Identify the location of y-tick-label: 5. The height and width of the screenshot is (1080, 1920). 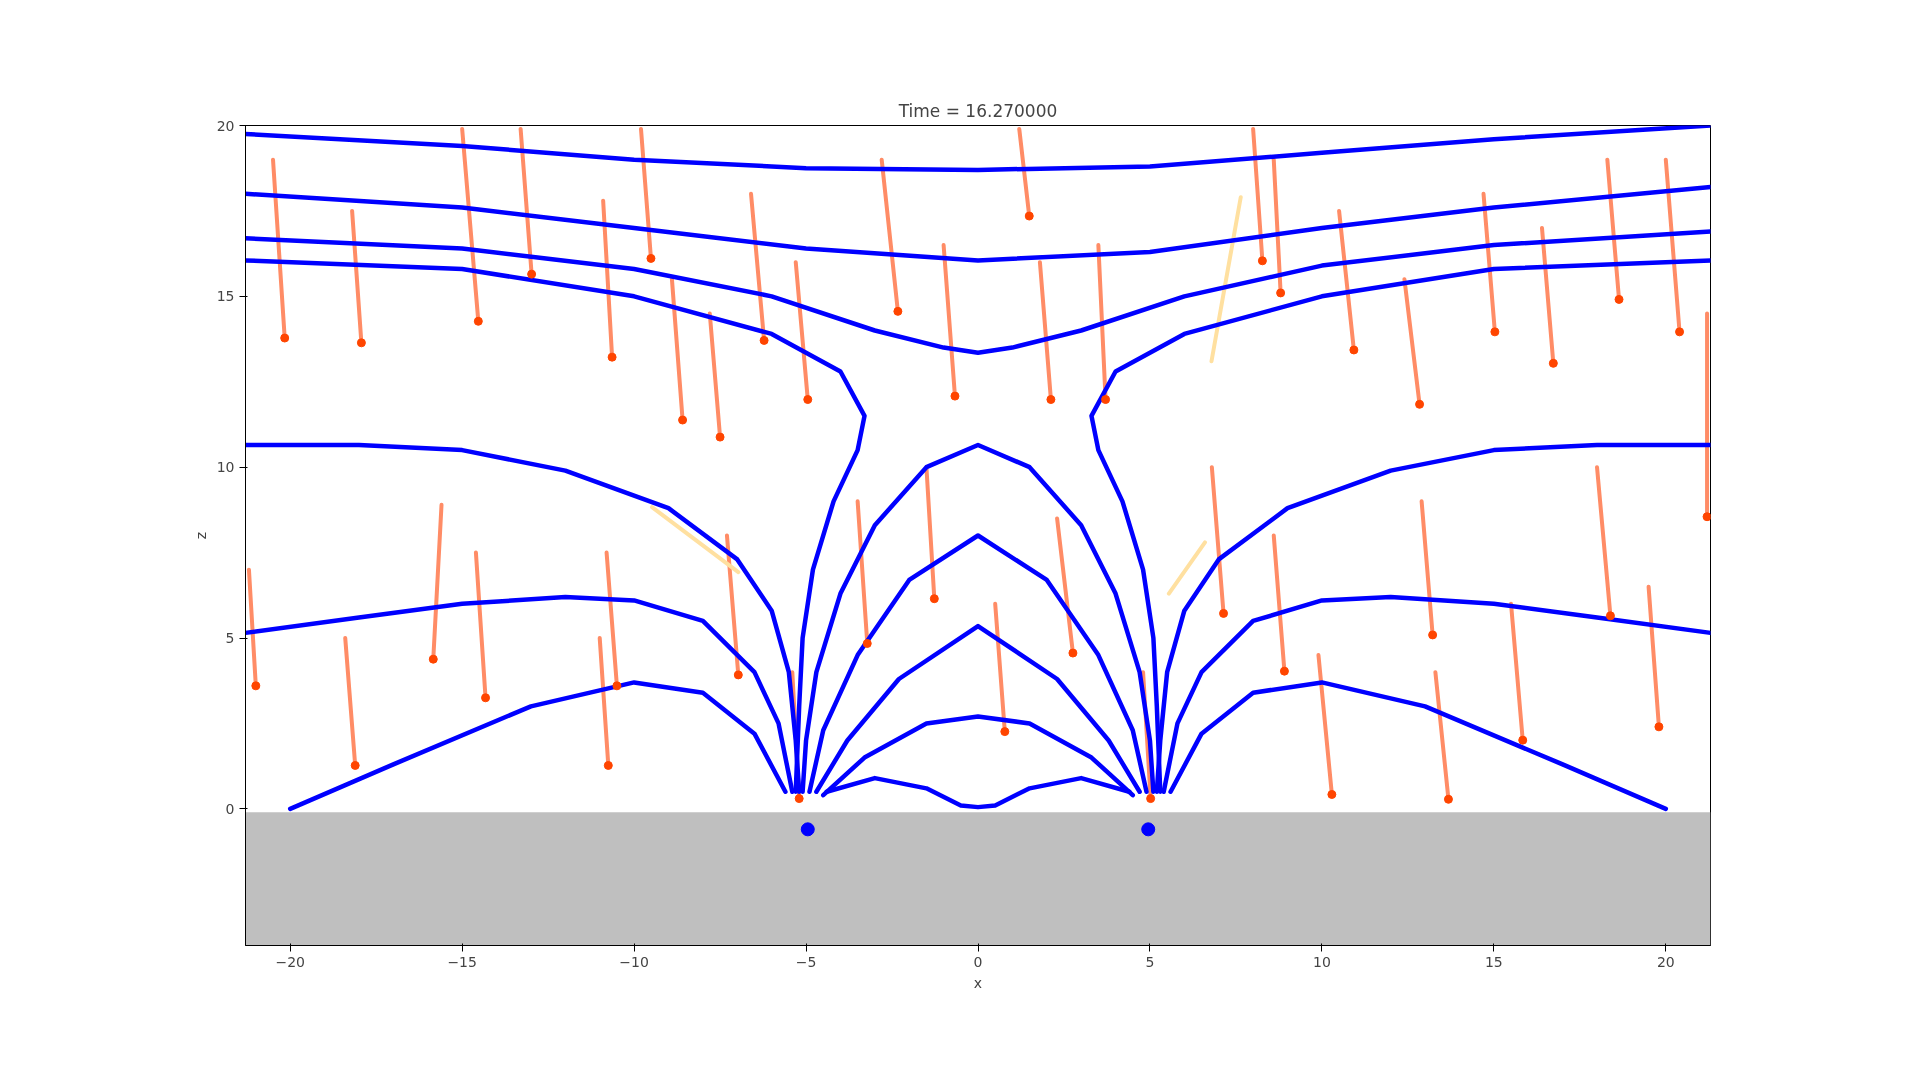
(230, 638).